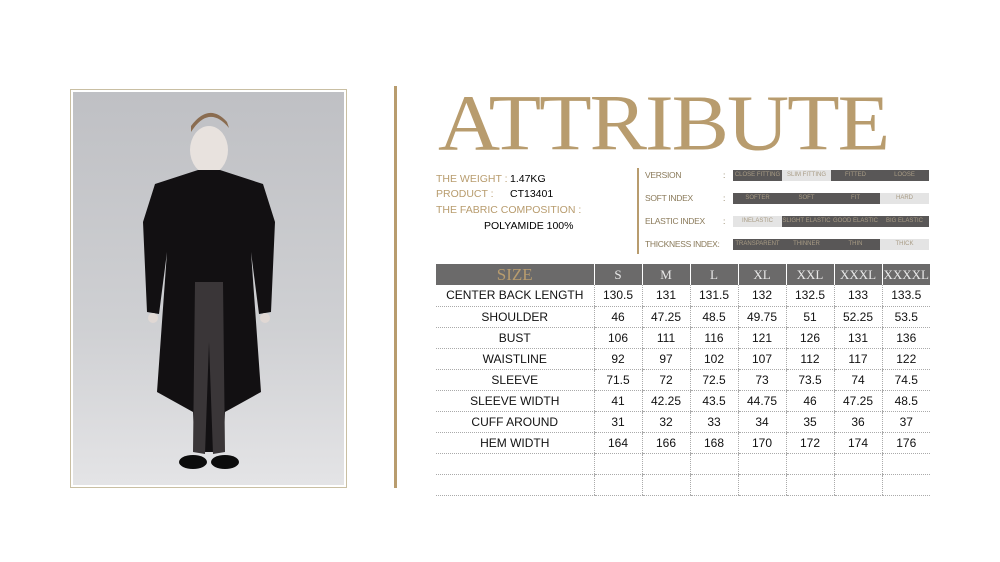  Describe the element at coordinates (904, 175) in the screenshot. I see `attribute-option: LOOSE` at that location.